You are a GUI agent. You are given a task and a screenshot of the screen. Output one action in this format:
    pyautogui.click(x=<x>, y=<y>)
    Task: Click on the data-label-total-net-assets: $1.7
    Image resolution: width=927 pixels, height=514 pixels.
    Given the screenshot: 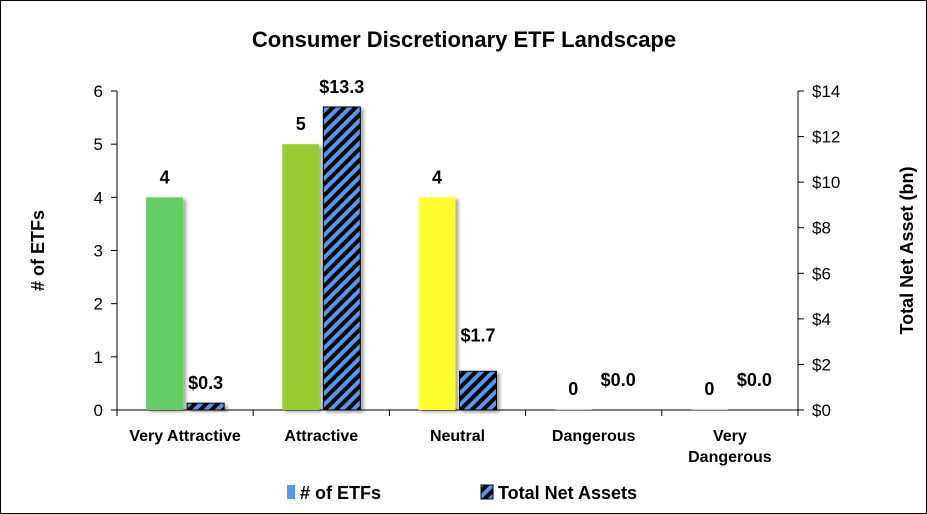 What is the action you would take?
    pyautogui.click(x=477, y=335)
    